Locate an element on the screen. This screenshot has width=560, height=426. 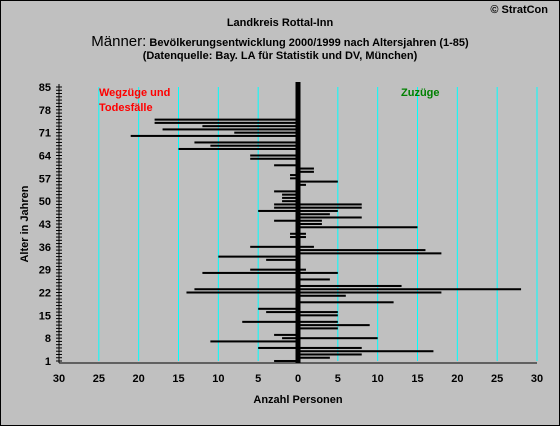
x-tick-label: 15 is located at coordinates (178, 379).